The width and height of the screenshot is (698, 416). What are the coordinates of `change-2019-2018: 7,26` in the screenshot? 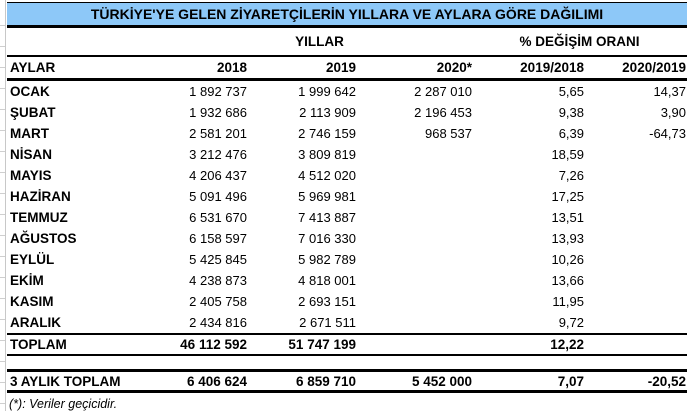 It's located at (571, 175).